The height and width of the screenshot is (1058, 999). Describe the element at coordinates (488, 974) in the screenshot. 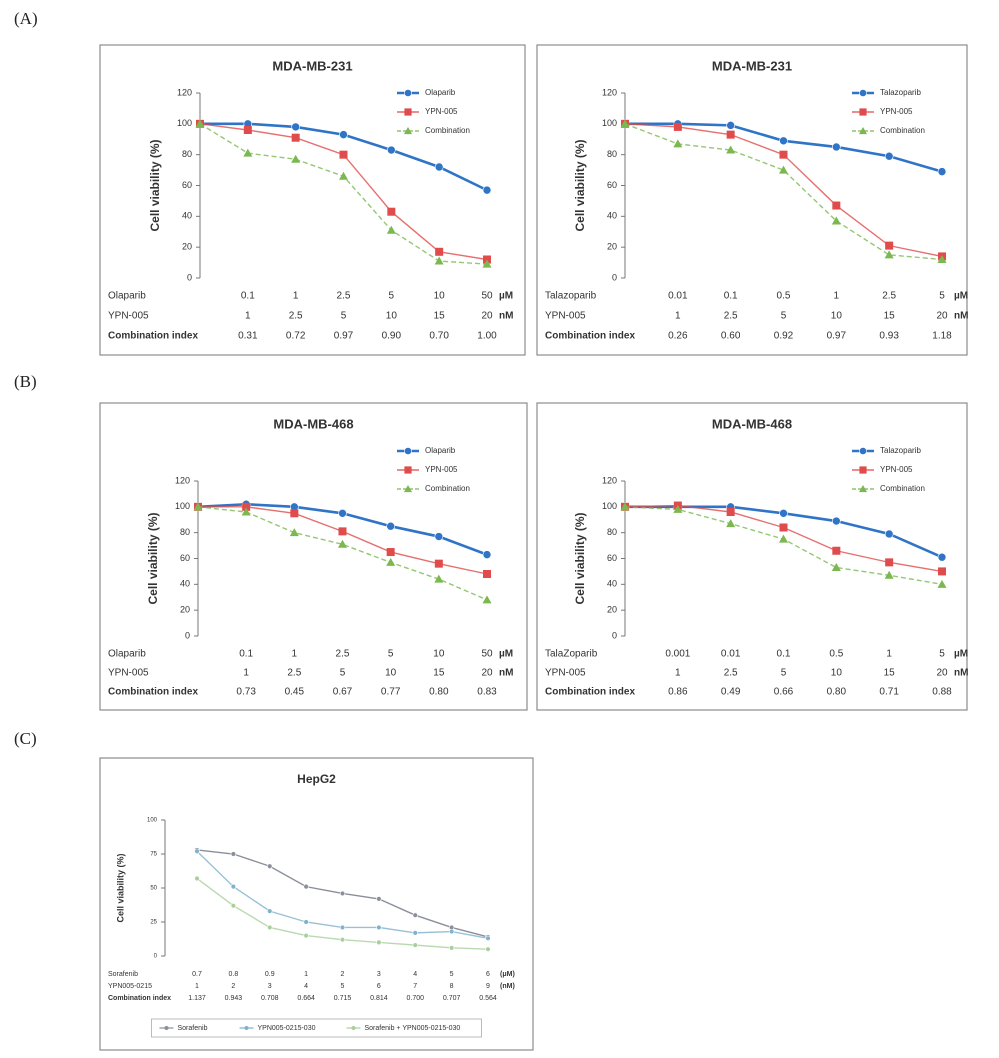

I see `row-value: 6` at that location.